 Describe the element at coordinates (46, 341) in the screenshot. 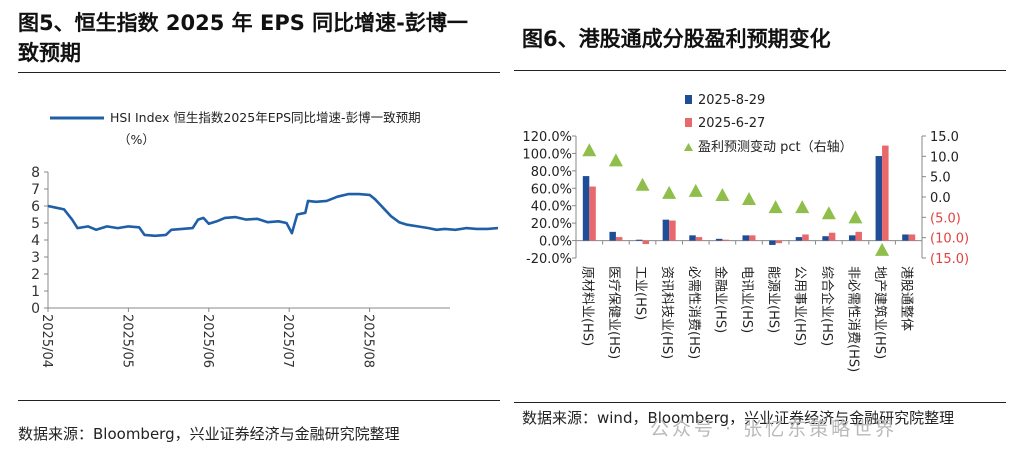

I see `x-tick-label: 2025/04` at that location.